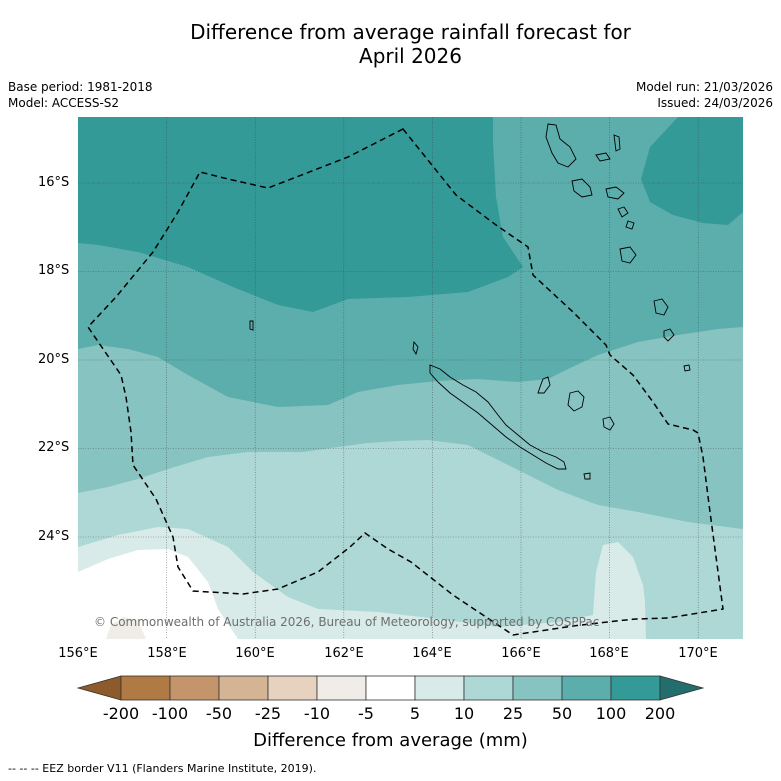 The height and width of the screenshot is (781, 781). What do you see at coordinates (251, 325) in the screenshot?
I see `coral-sea-islet` at bounding box center [251, 325].